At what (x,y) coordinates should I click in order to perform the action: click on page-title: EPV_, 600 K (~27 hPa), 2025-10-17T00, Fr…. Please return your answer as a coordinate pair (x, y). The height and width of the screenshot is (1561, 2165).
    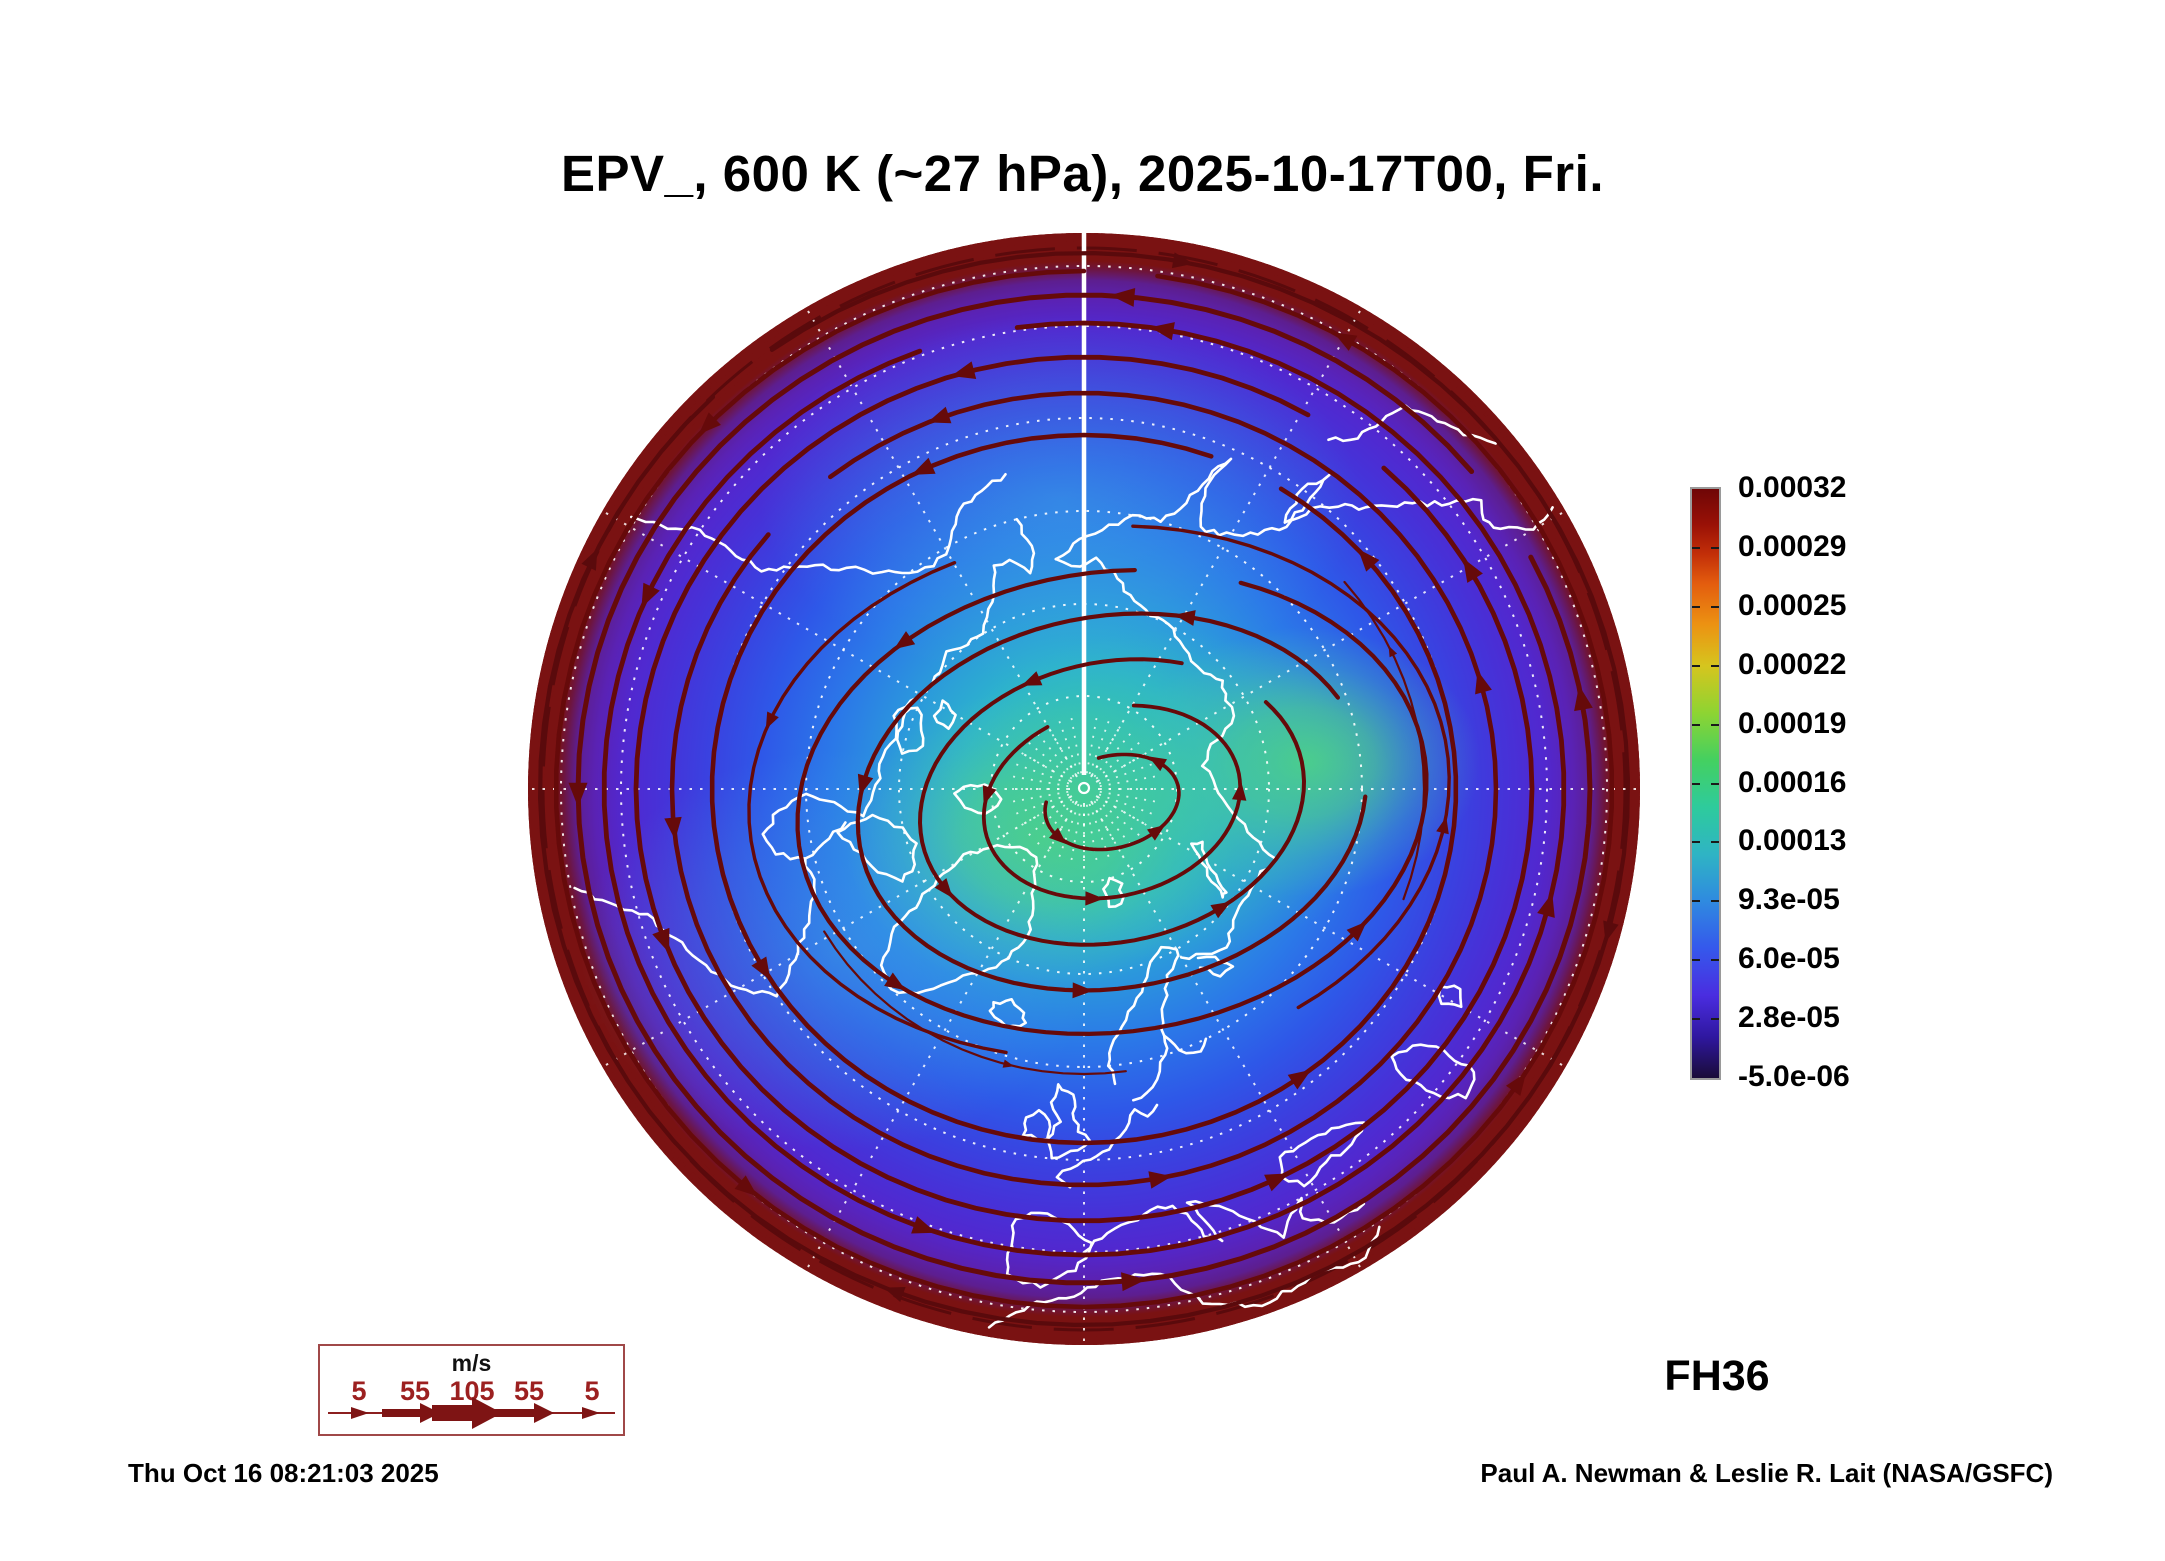
    Looking at the image, I should click on (1082, 173).